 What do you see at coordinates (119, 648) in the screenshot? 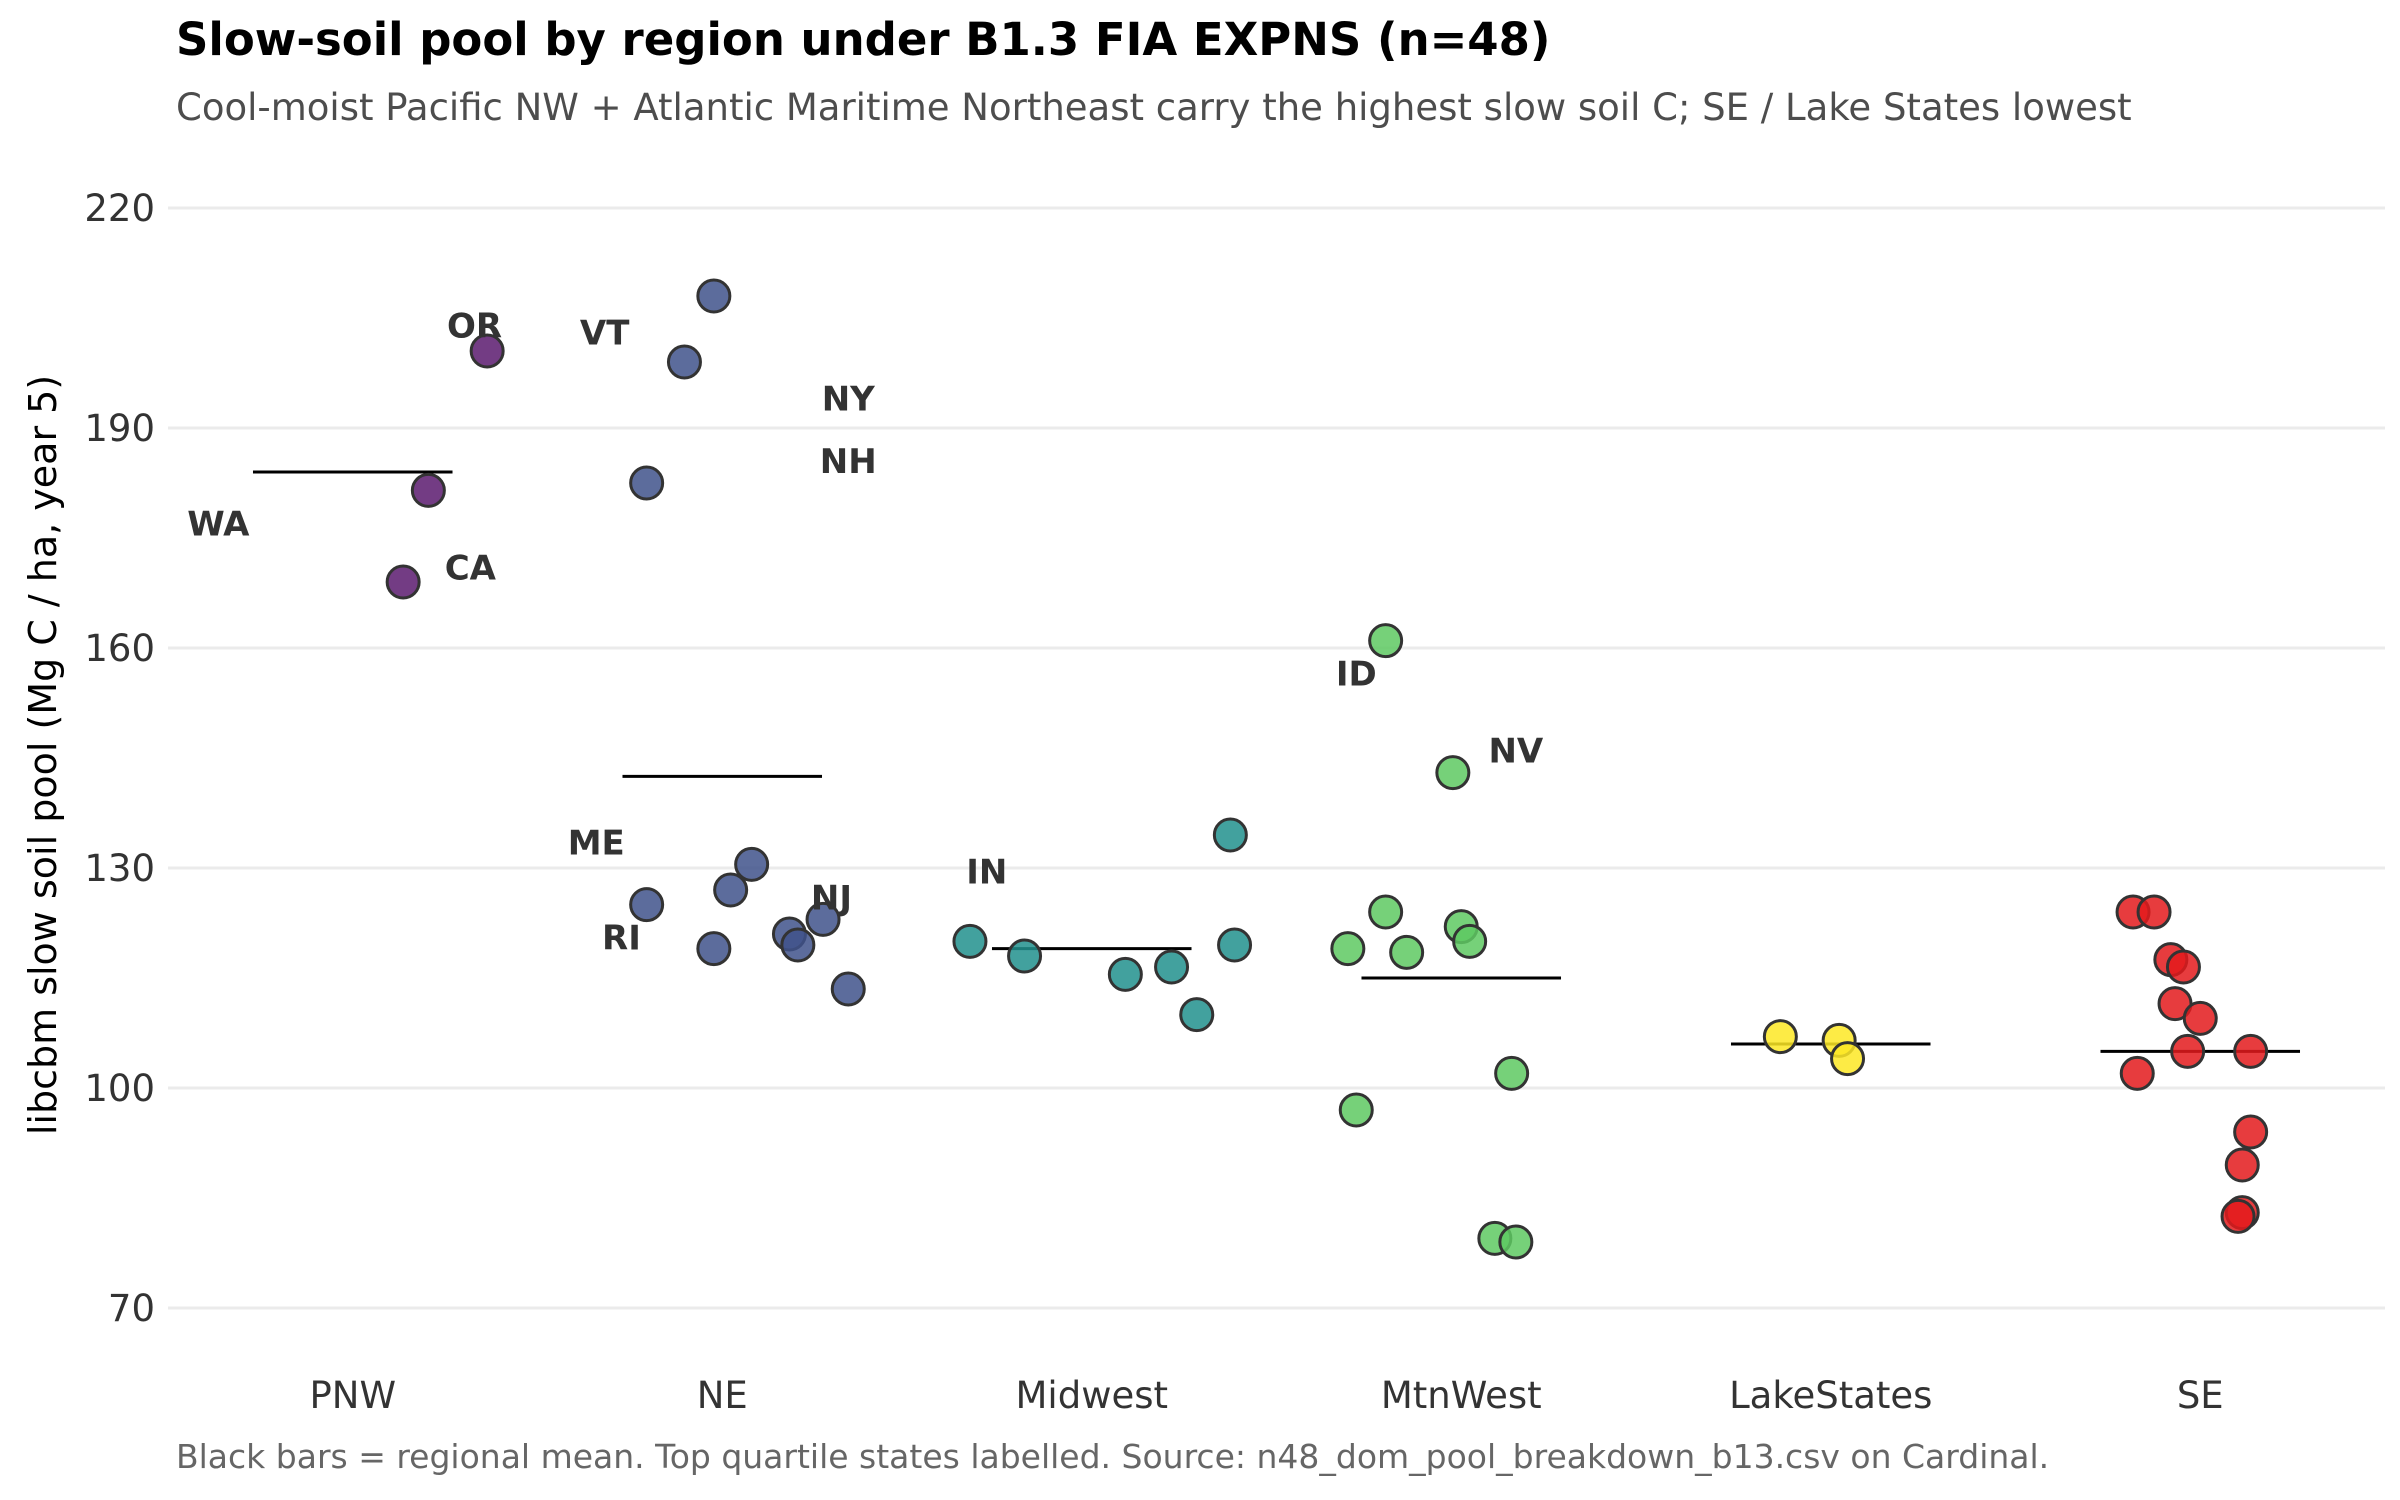
I see `y-tick-label: 160` at bounding box center [119, 648].